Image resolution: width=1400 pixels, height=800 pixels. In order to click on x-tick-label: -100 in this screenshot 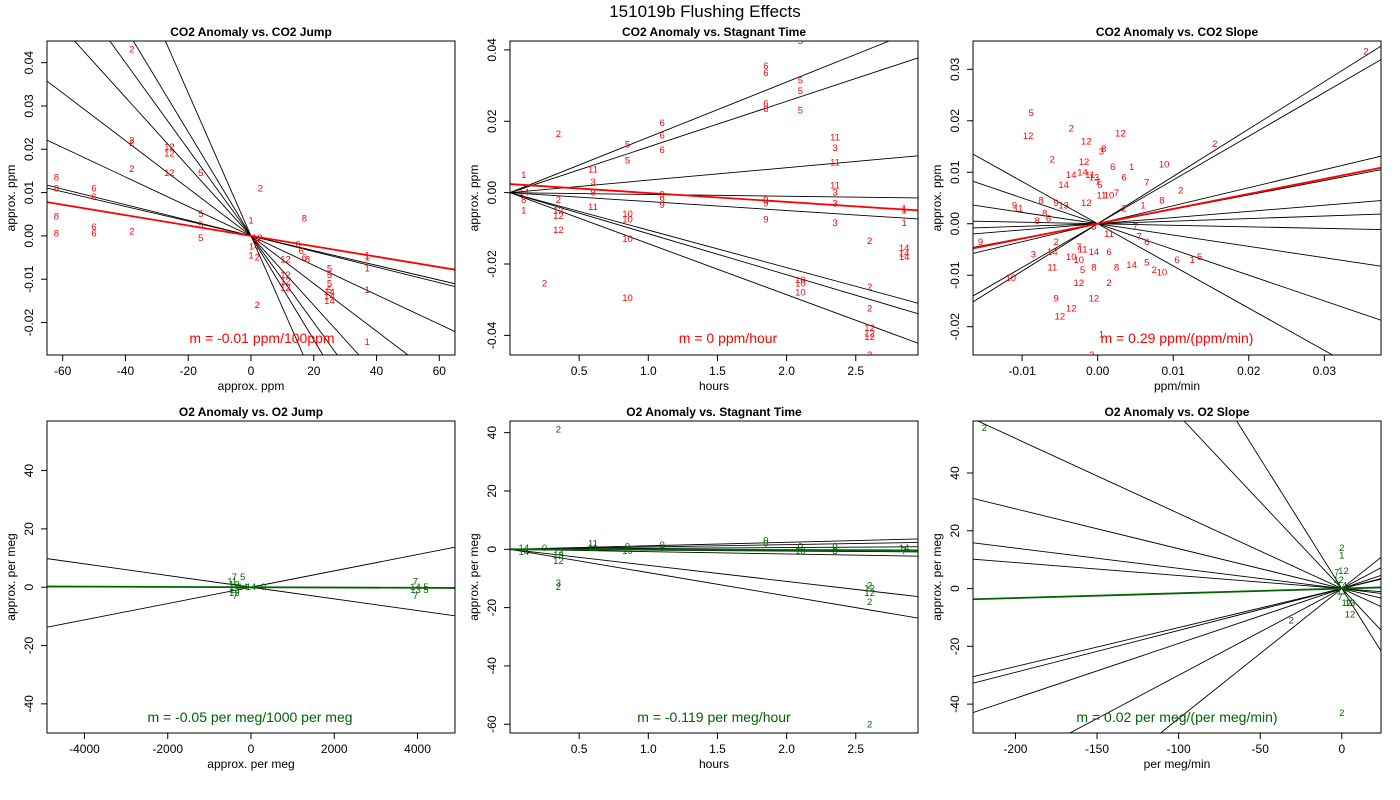, I will do `click(1179, 749)`.